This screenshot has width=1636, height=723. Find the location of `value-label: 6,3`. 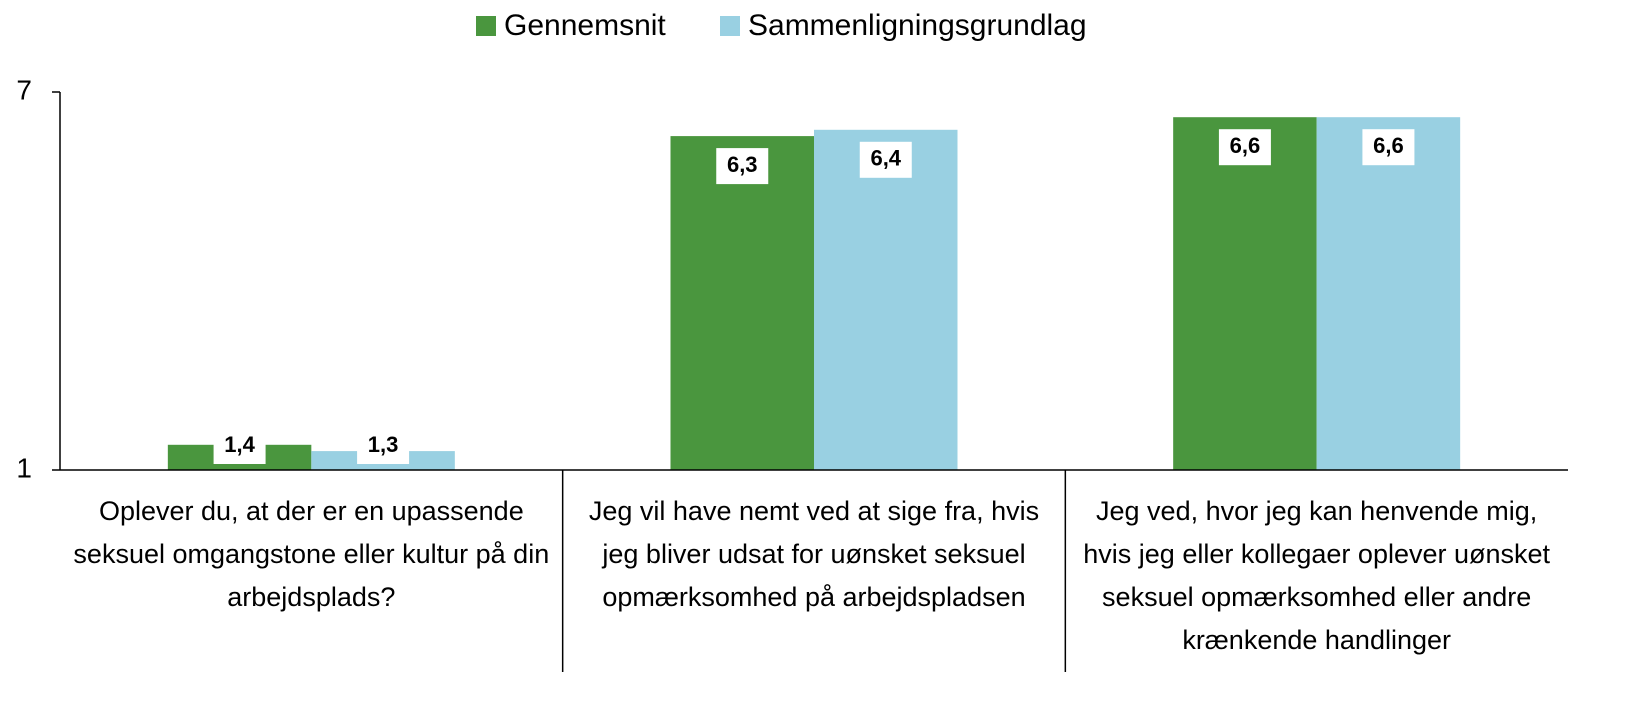

value-label: 6,3 is located at coordinates (742, 164).